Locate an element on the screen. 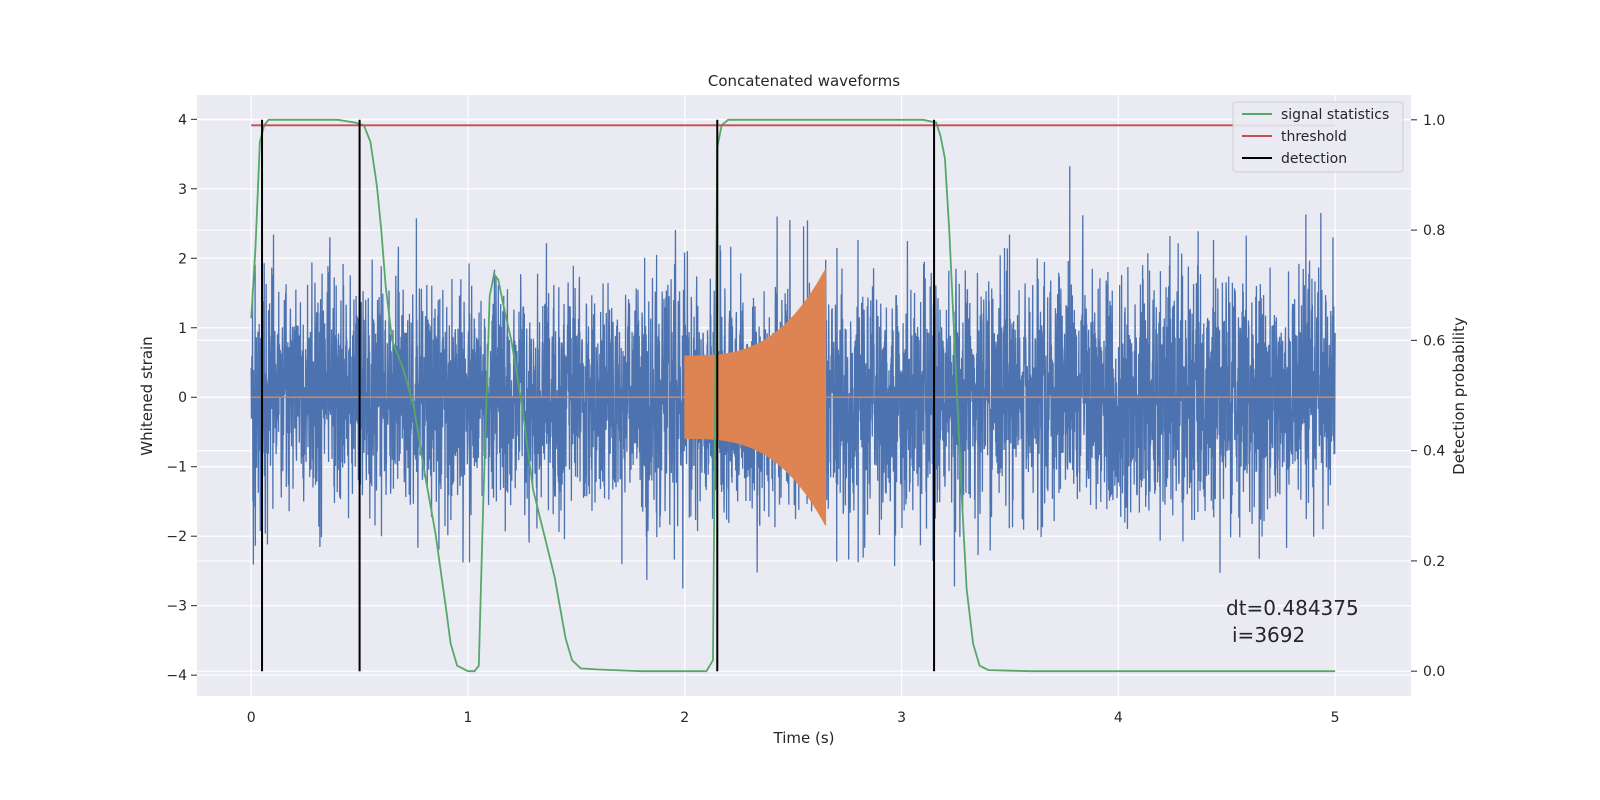 This screenshot has height=800, width=1600. x-tick-label: 3 is located at coordinates (901, 718).